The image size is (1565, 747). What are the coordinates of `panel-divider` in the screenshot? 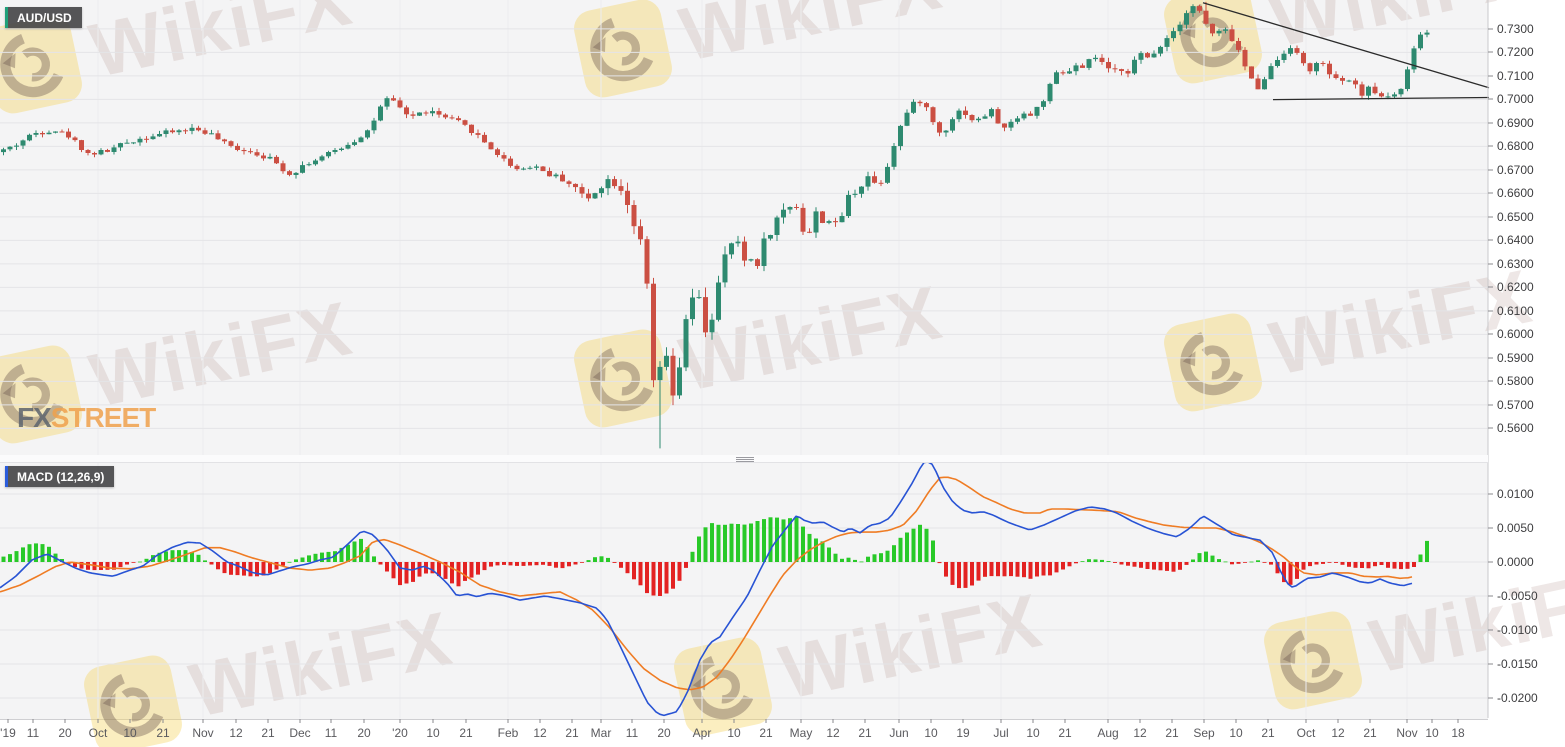 It's located at (744, 459).